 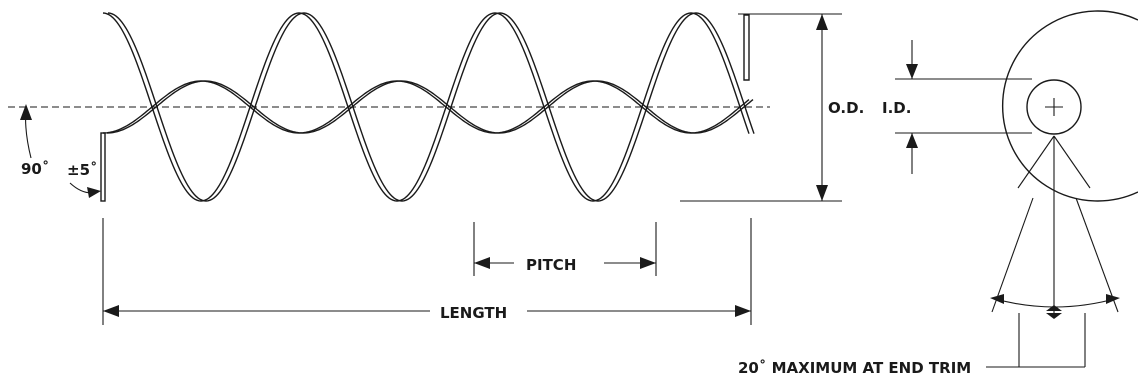 I want to click on flight-inner-edge-front, so click(x=426, y=107).